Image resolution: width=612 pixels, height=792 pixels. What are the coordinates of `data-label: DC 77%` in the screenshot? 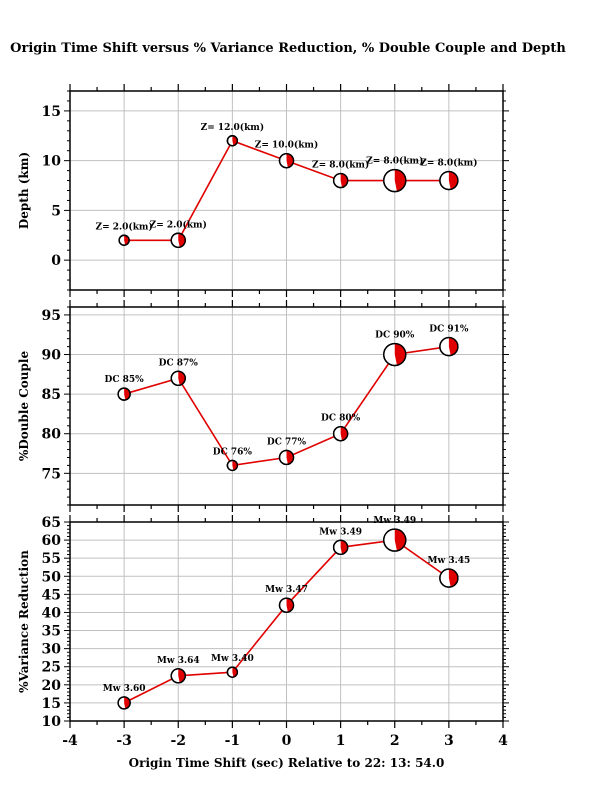 It's located at (287, 442).